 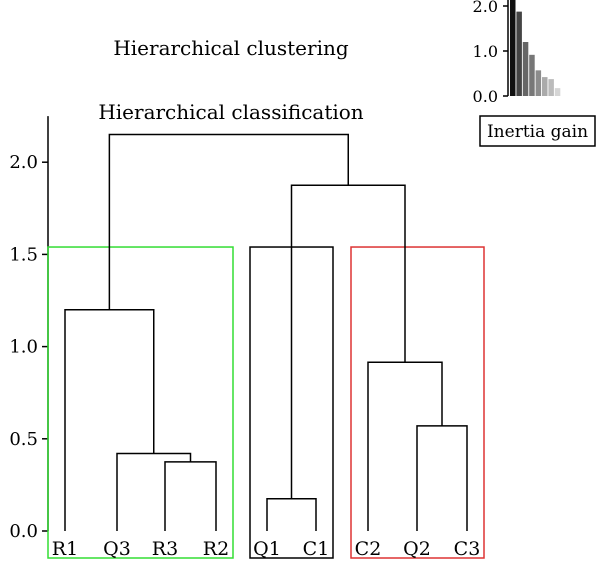 What do you see at coordinates (117, 549) in the screenshot?
I see `leaf-label-Q3: Q3` at bounding box center [117, 549].